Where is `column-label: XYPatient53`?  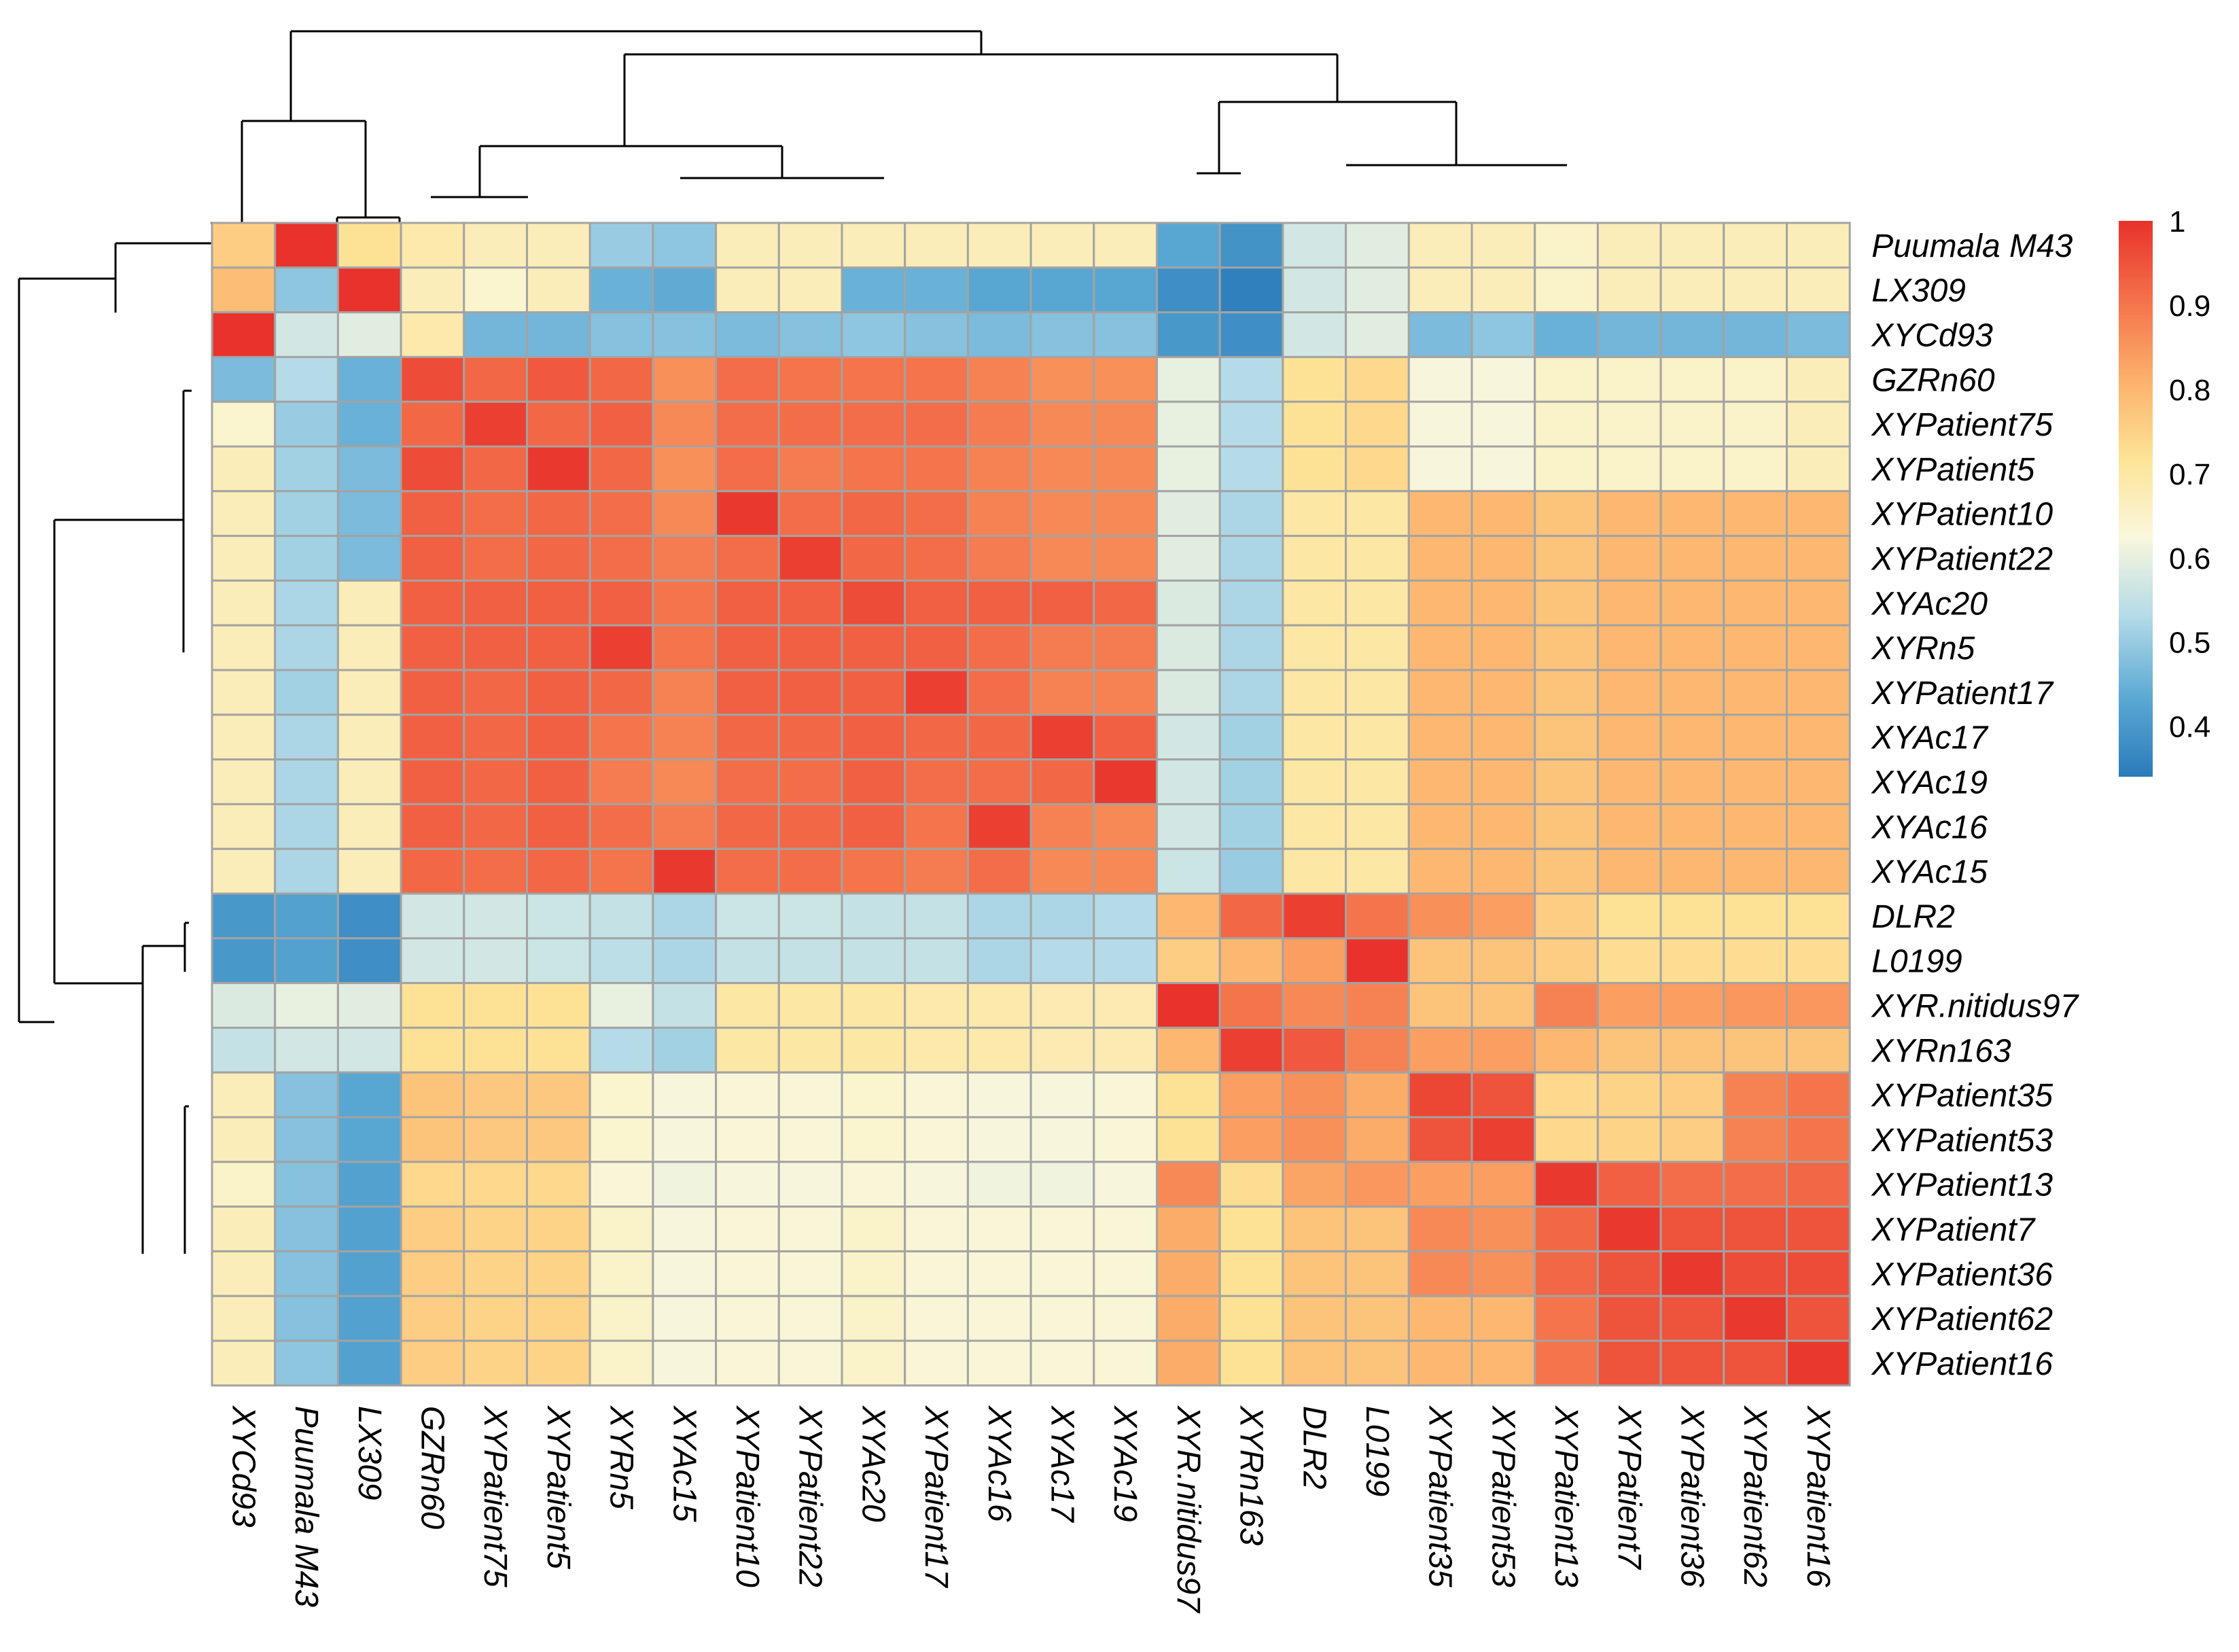
column-label: XYPatient53 is located at coordinates (1503, 1496).